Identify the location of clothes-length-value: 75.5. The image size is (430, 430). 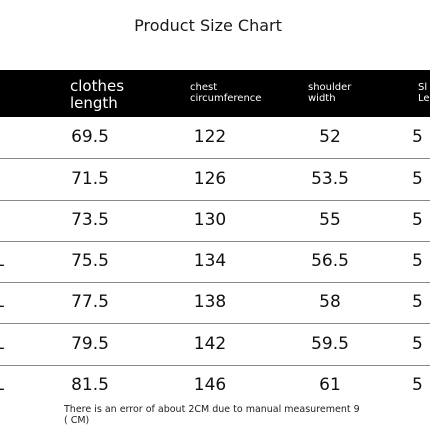
(90, 261).